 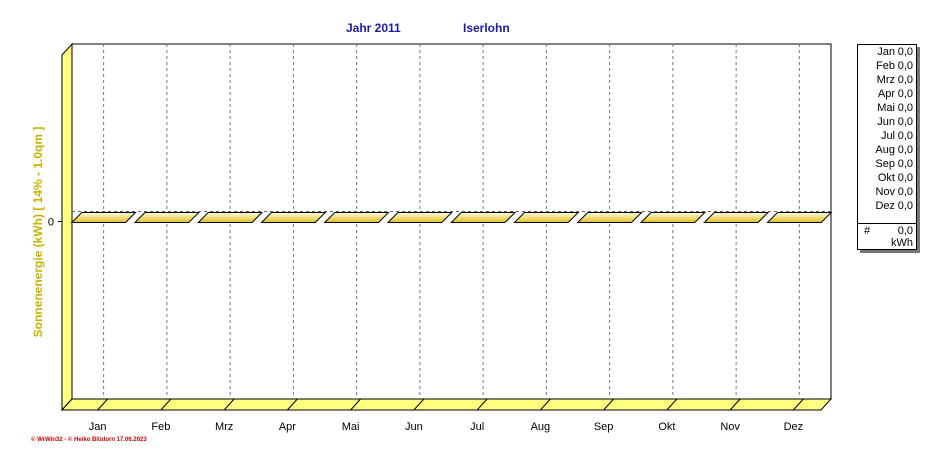 What do you see at coordinates (887, 223) in the screenshot?
I see `legend-separator` at bounding box center [887, 223].